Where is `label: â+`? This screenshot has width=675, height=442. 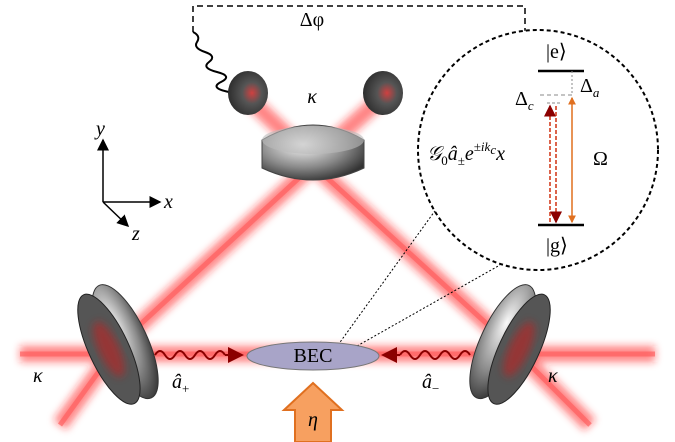
label: â+ is located at coordinates (180, 383).